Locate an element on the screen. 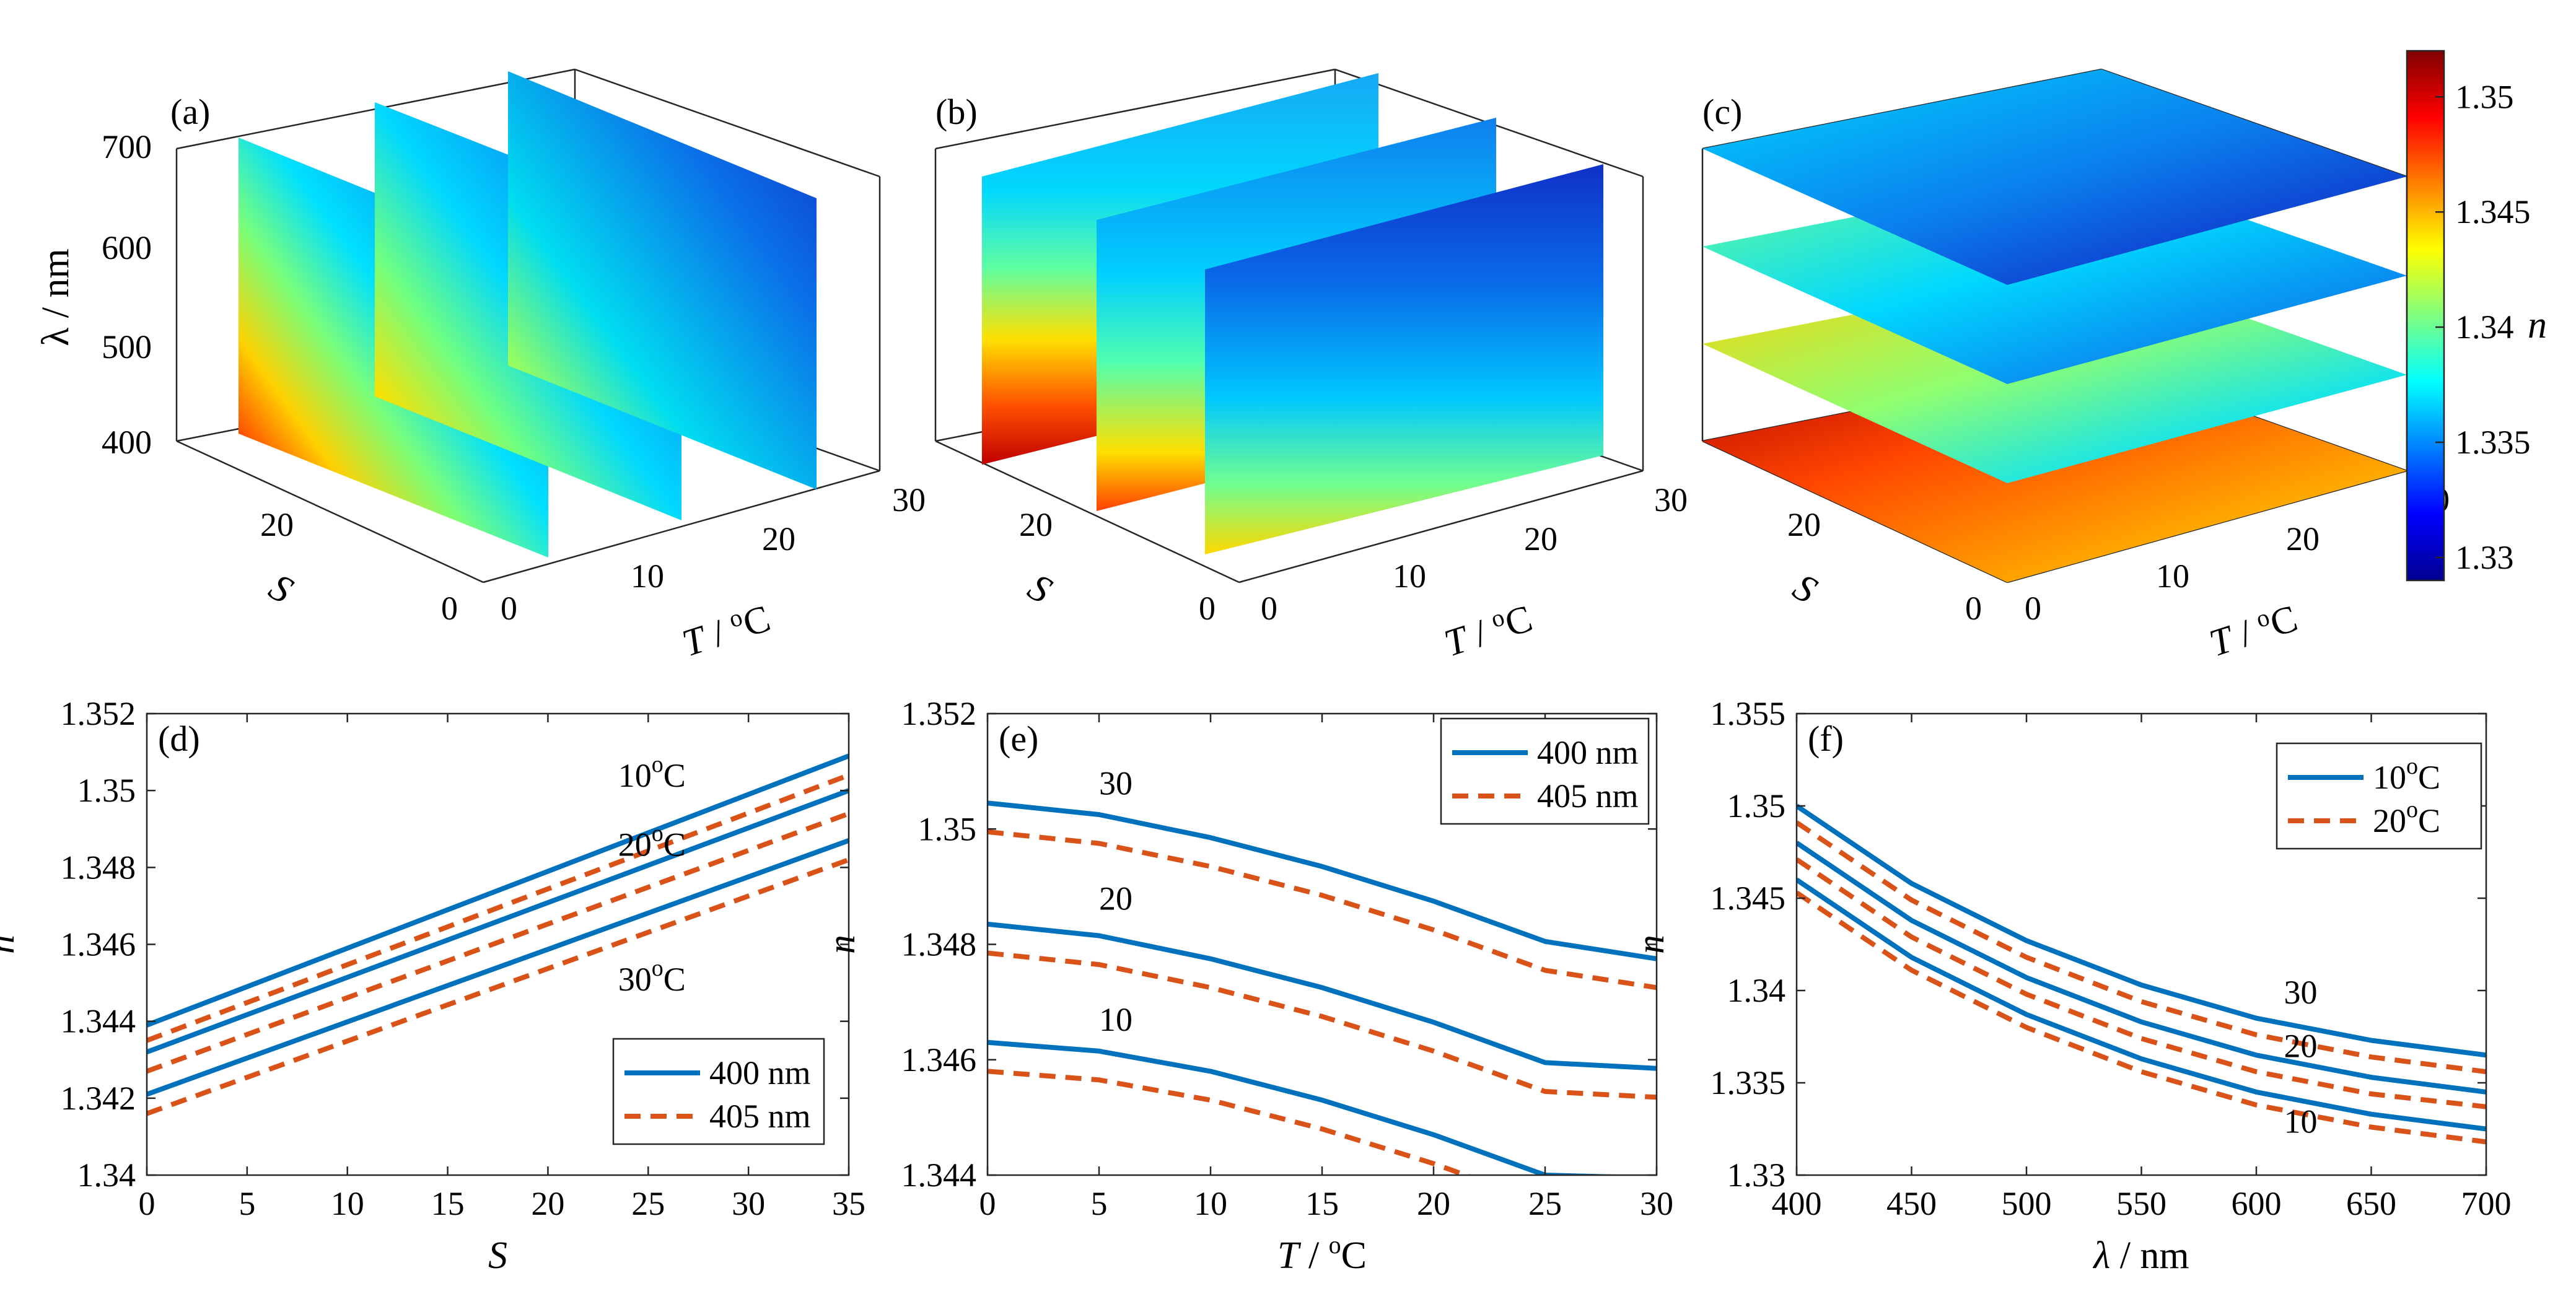 Image resolution: width=2576 pixels, height=1299 pixels. y-tick-label: 1.33 is located at coordinates (1756, 1175).